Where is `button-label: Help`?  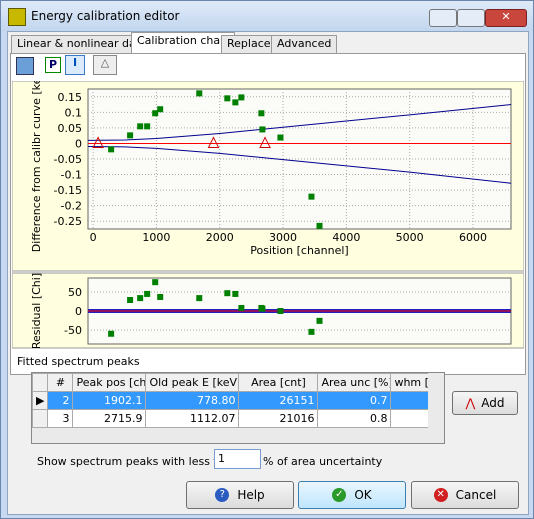
button-label: Help is located at coordinates (251, 495).